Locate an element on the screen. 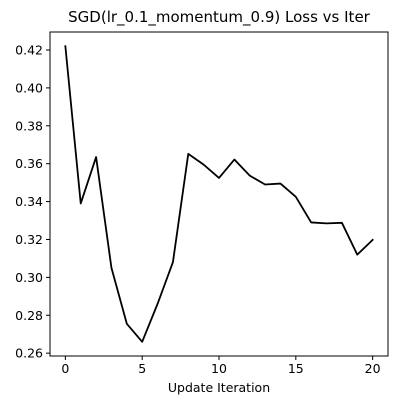 The height and width of the screenshot is (400, 400). y-tick-label: 0.30 is located at coordinates (29, 277).